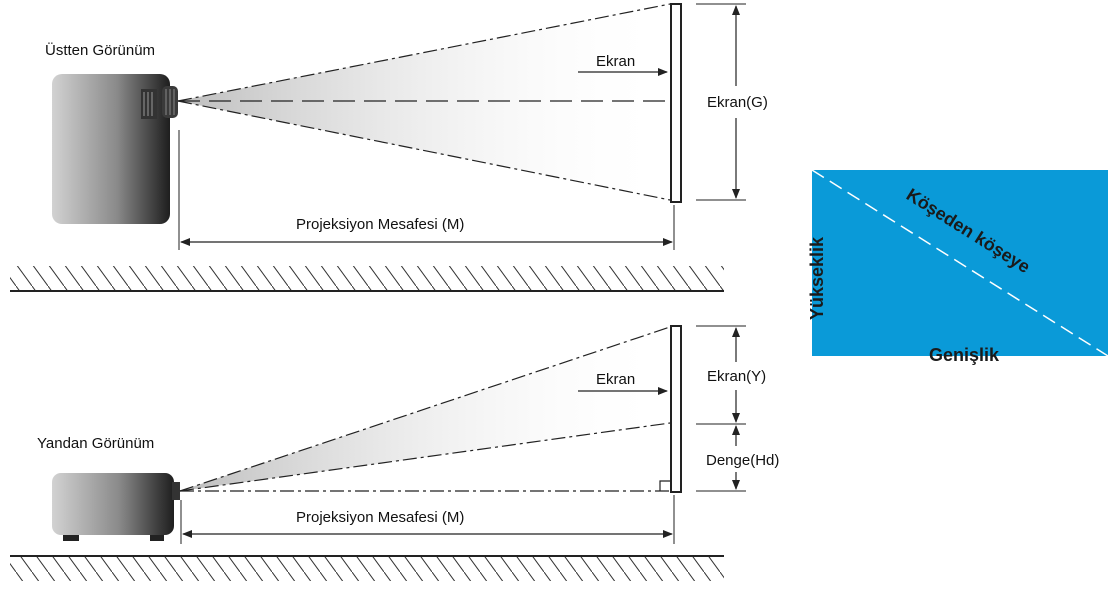 The image size is (1113, 590). What do you see at coordinates (95, 443) in the screenshot?
I see `side-view-title: Yandan Görünüm` at bounding box center [95, 443].